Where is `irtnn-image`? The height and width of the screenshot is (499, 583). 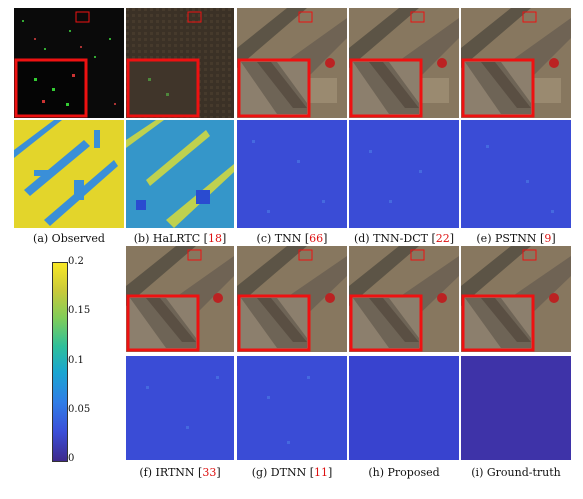
irtnn-image is located at coordinates (180, 299).